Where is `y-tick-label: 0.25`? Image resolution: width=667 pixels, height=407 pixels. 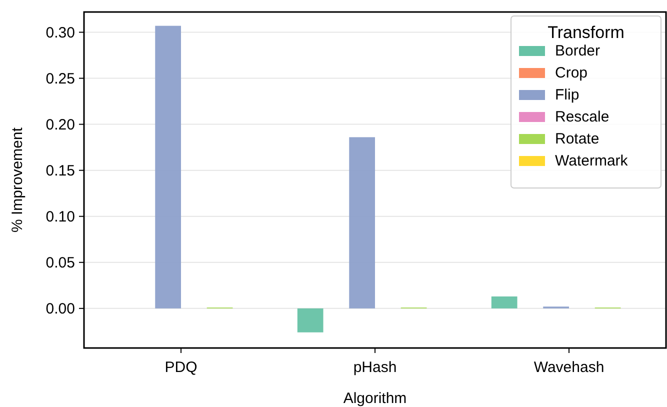
y-tick-label: 0.25 is located at coordinates (60, 79).